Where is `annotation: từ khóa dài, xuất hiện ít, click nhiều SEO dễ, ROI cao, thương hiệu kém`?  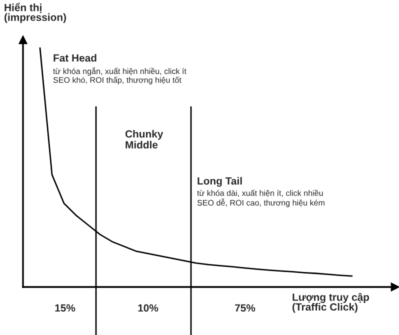 annotation: từ khóa dài, xuất hiện ít, click nhiều SEO dễ, ROI cao, thương hiệu kém is located at coordinates (260, 199).